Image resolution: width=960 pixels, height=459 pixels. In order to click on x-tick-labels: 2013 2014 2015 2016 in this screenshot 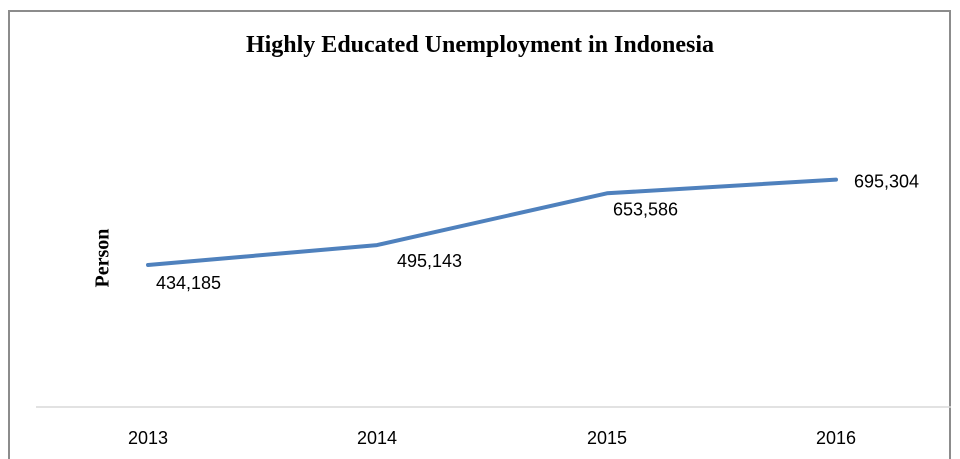, I will do `click(492, 438)`.